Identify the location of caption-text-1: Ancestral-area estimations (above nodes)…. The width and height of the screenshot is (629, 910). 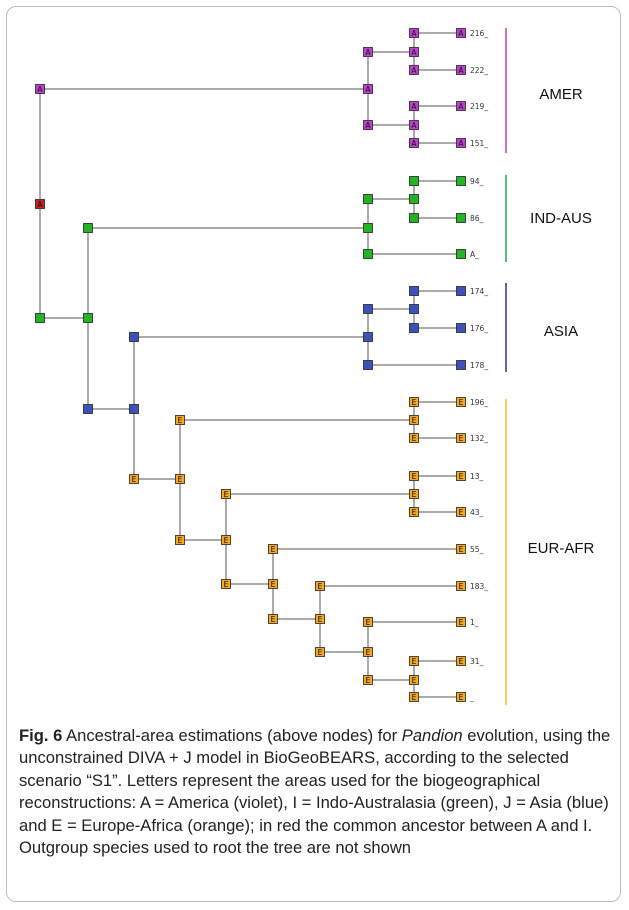
(232, 735).